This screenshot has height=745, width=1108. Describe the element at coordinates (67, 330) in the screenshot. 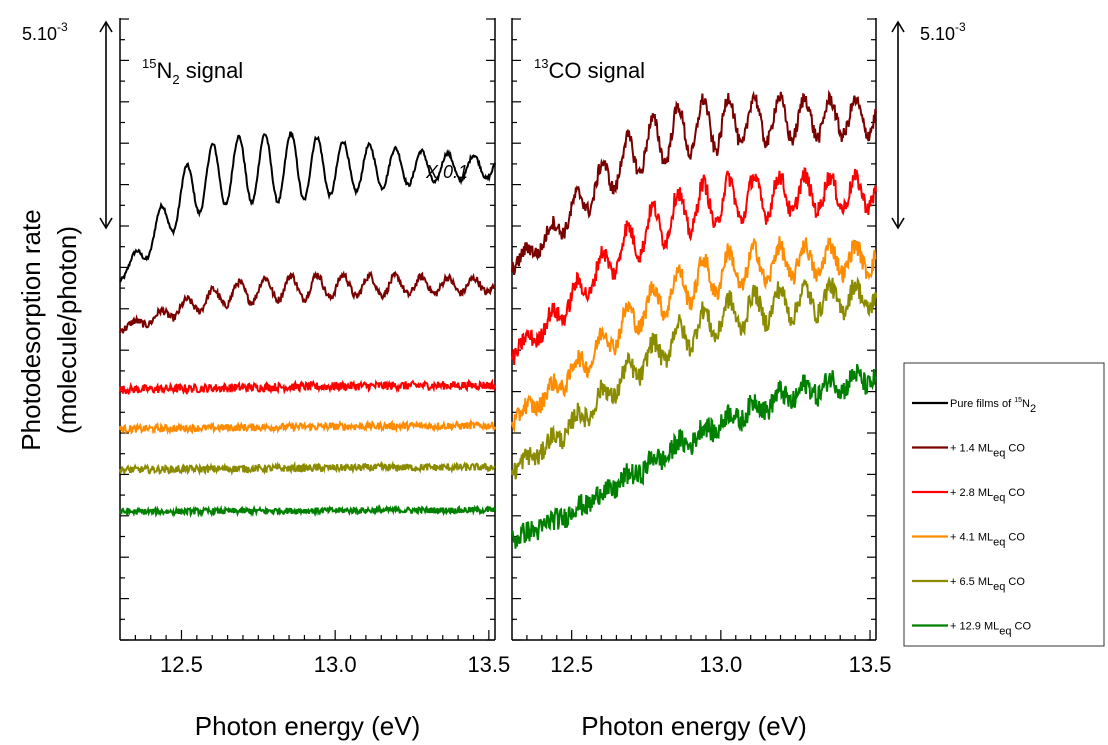

I see `y-axis-title-line2: (molecule/photon)` at that location.